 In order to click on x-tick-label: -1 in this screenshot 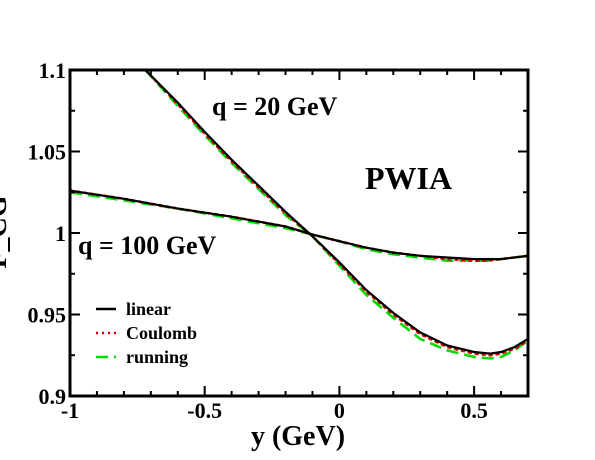, I will do `click(70, 410)`.